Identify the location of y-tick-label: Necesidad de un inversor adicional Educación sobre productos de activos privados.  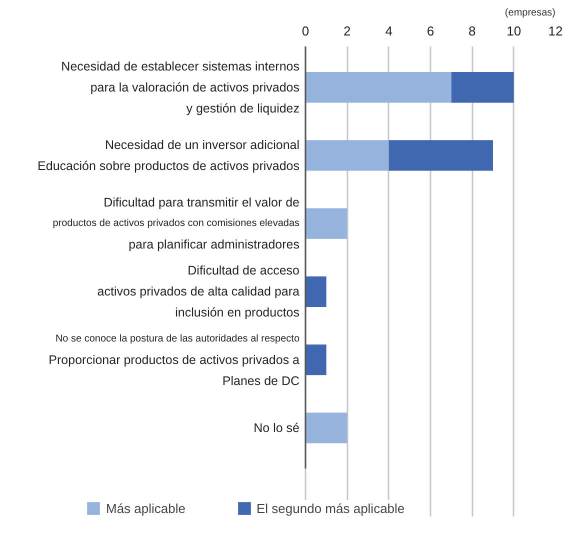
(169, 155).